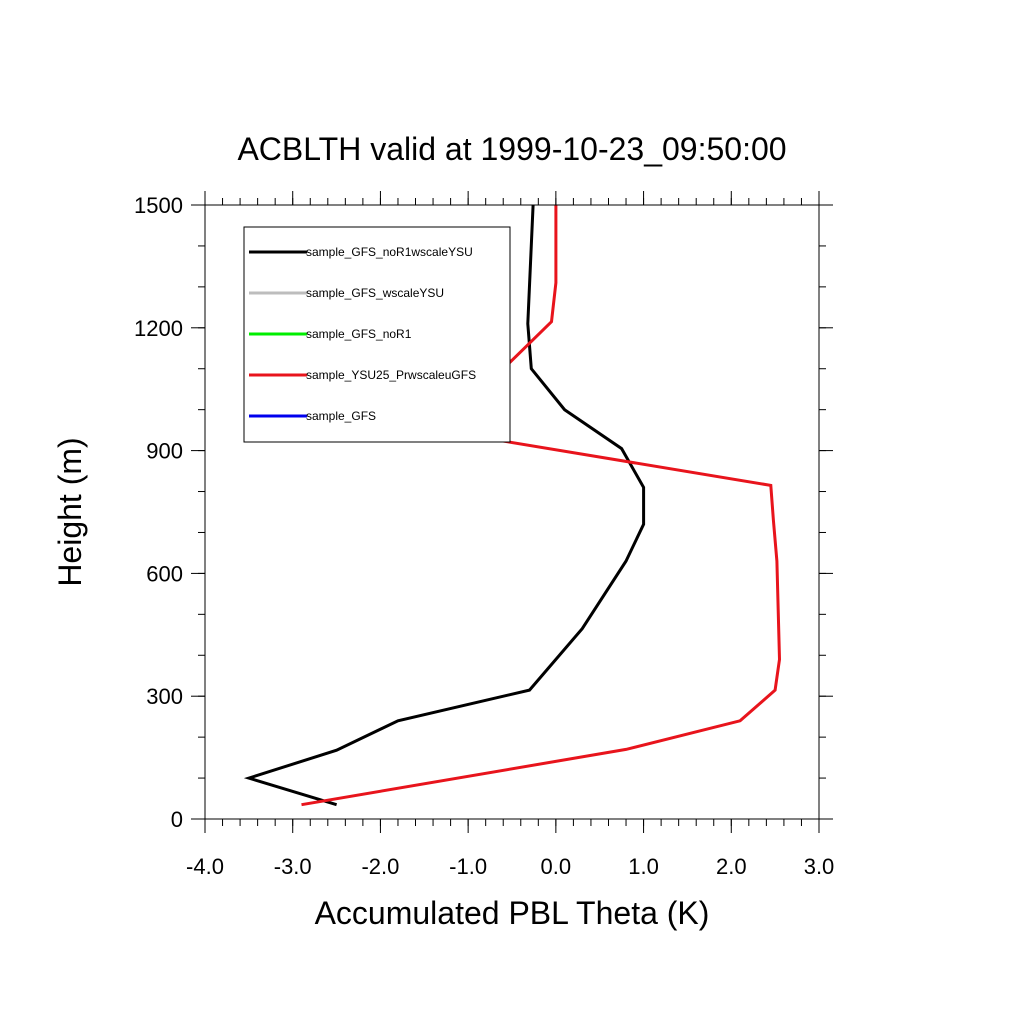  Describe the element at coordinates (643, 866) in the screenshot. I see `x-tick-label: 1.0` at that location.